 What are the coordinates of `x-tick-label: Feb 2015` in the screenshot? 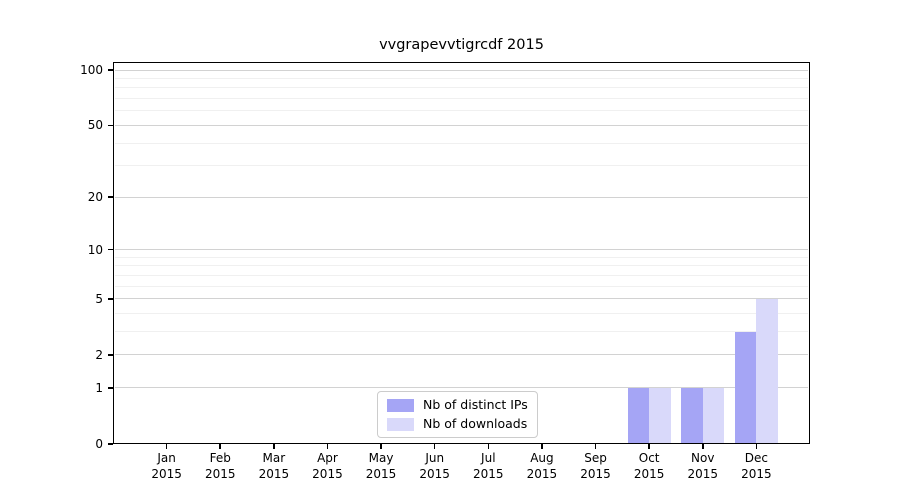 It's located at (220, 466).